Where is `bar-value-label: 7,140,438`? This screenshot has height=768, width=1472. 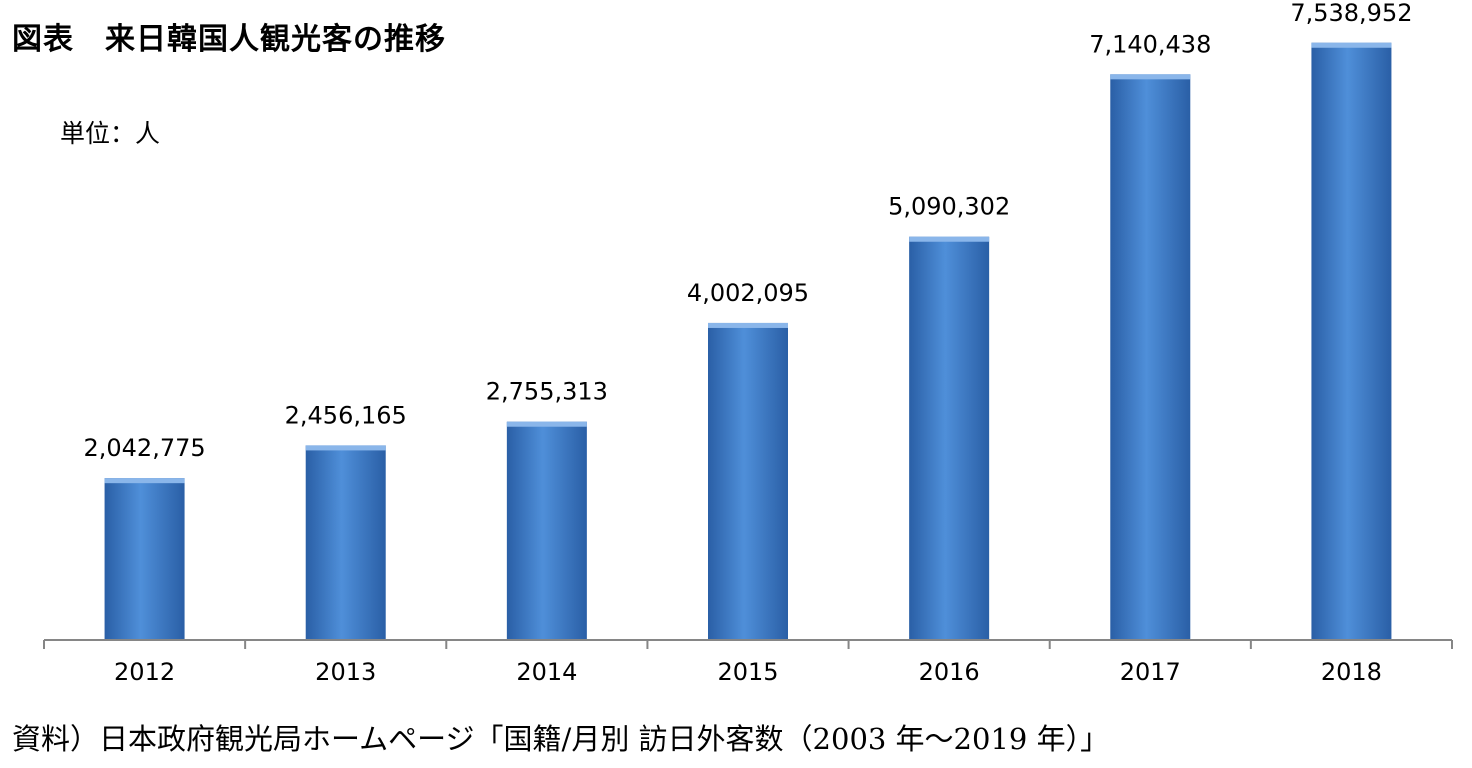 bar-value-label: 7,140,438 is located at coordinates (1150, 44).